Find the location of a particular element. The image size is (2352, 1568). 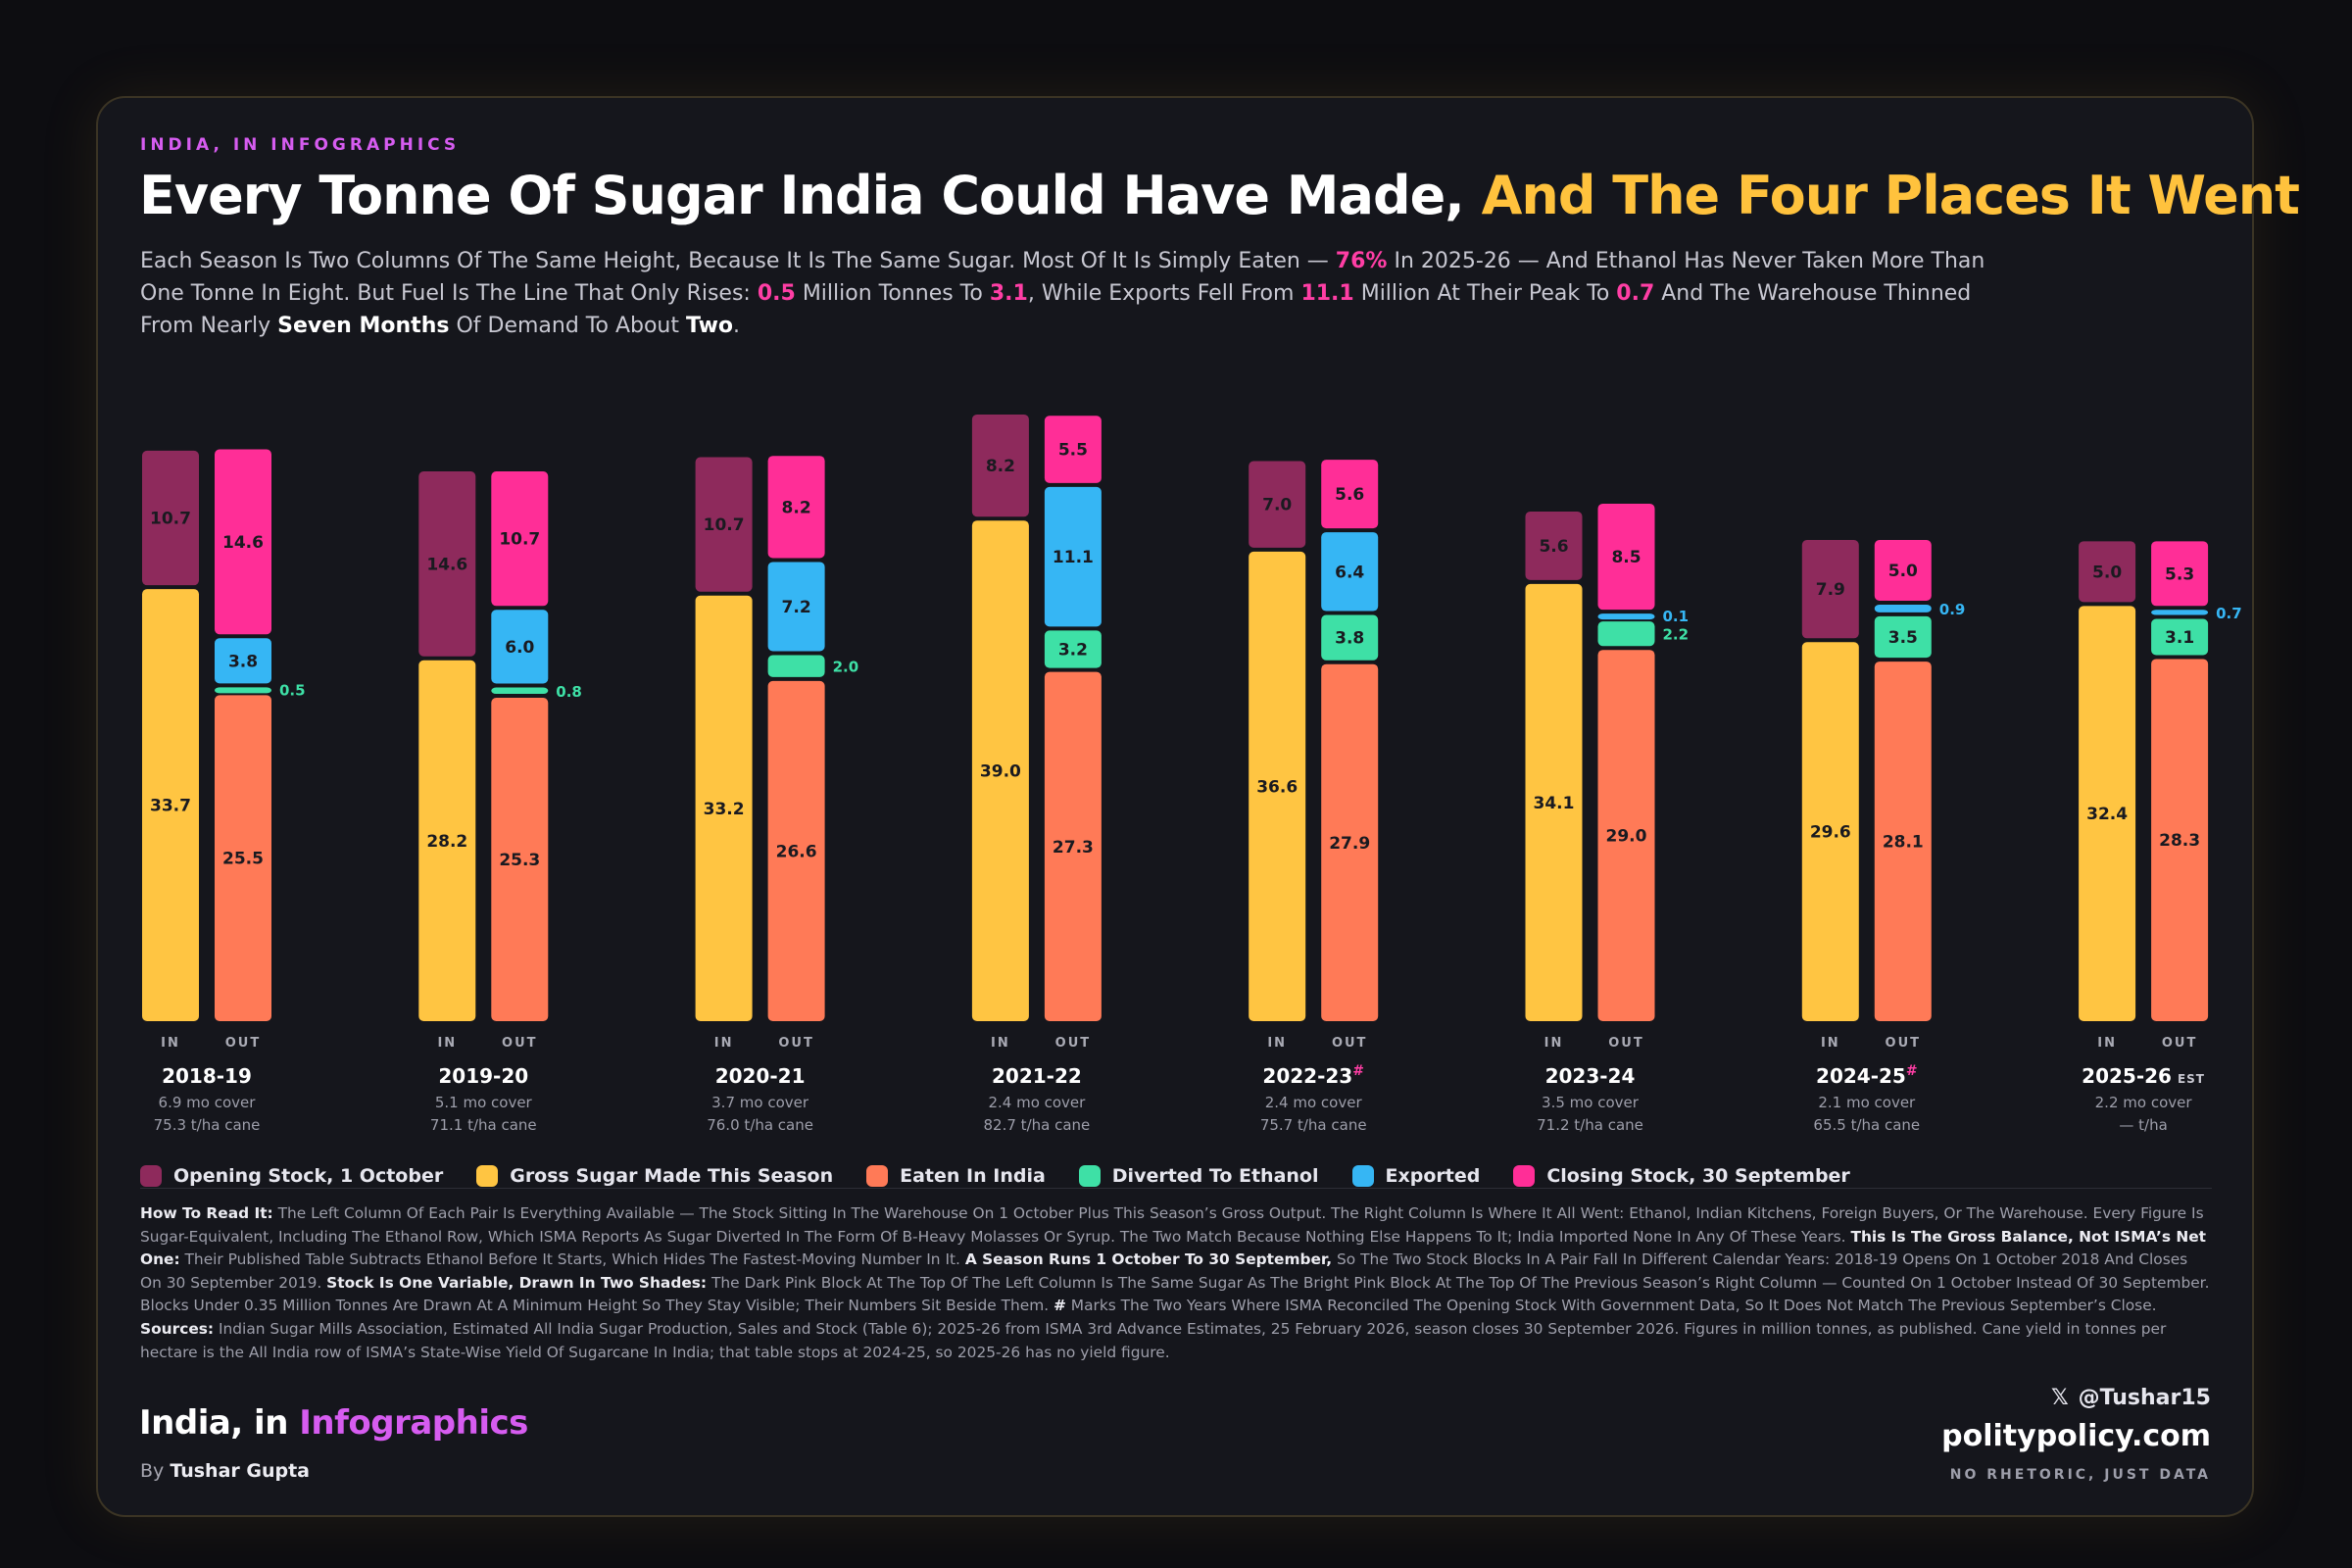

legend-label: Opening Stock, 1 October is located at coordinates (308, 1176).